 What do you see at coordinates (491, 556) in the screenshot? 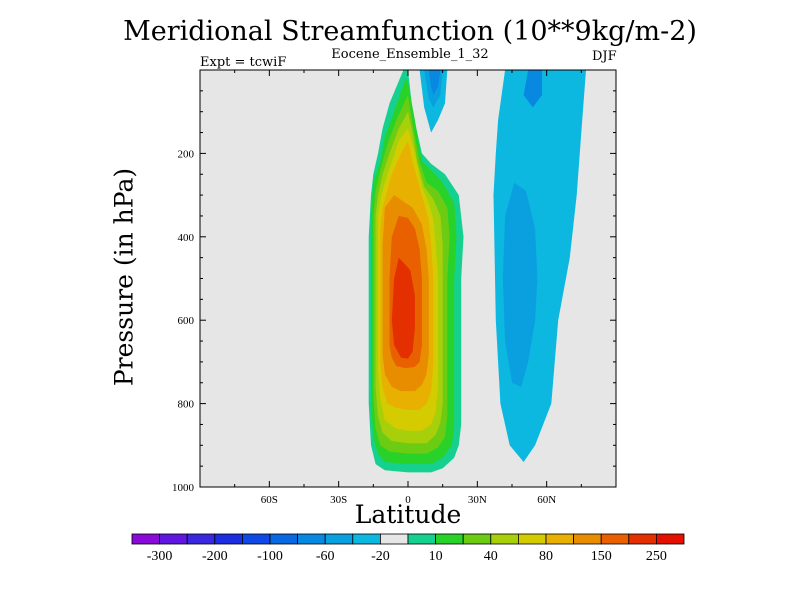
I see `colorbar-label: 40` at bounding box center [491, 556].